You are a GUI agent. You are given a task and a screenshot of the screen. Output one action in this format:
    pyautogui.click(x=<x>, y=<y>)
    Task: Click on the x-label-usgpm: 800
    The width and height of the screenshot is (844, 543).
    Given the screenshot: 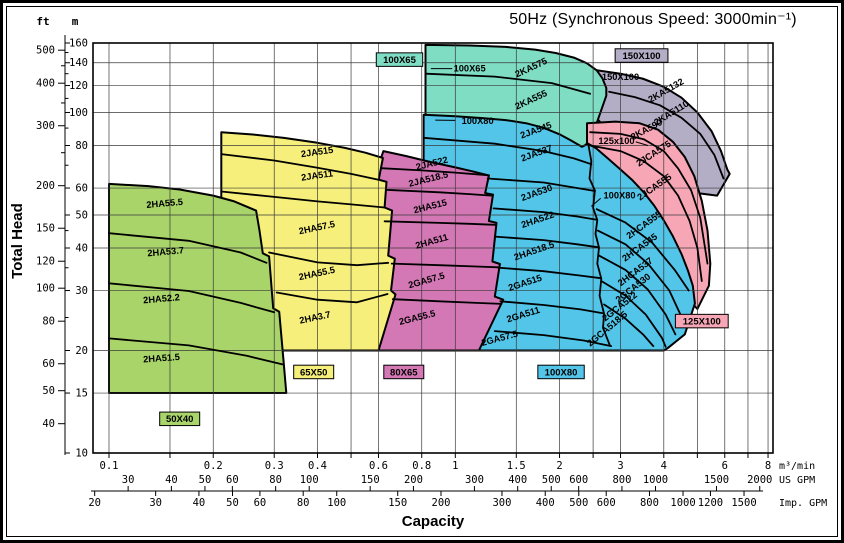 What is the action you would take?
    pyautogui.click(x=621, y=480)
    